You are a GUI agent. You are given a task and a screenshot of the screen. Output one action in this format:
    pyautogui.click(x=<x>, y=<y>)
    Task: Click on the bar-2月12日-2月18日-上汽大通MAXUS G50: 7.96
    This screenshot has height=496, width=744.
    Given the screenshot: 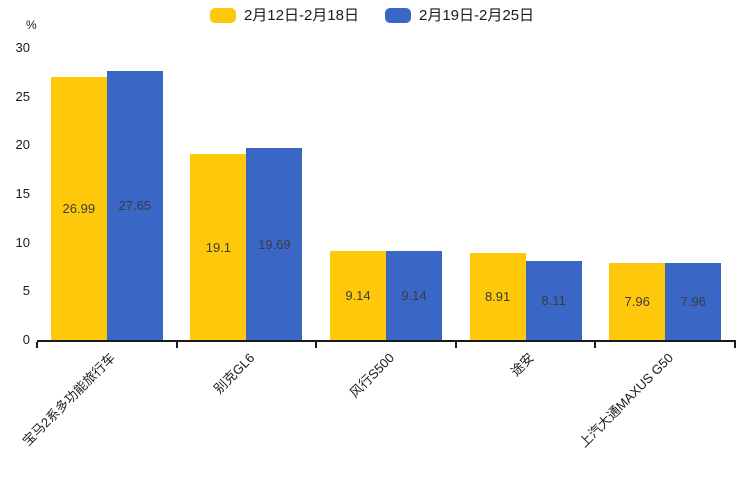 What is the action you would take?
    pyautogui.click(x=637, y=301)
    